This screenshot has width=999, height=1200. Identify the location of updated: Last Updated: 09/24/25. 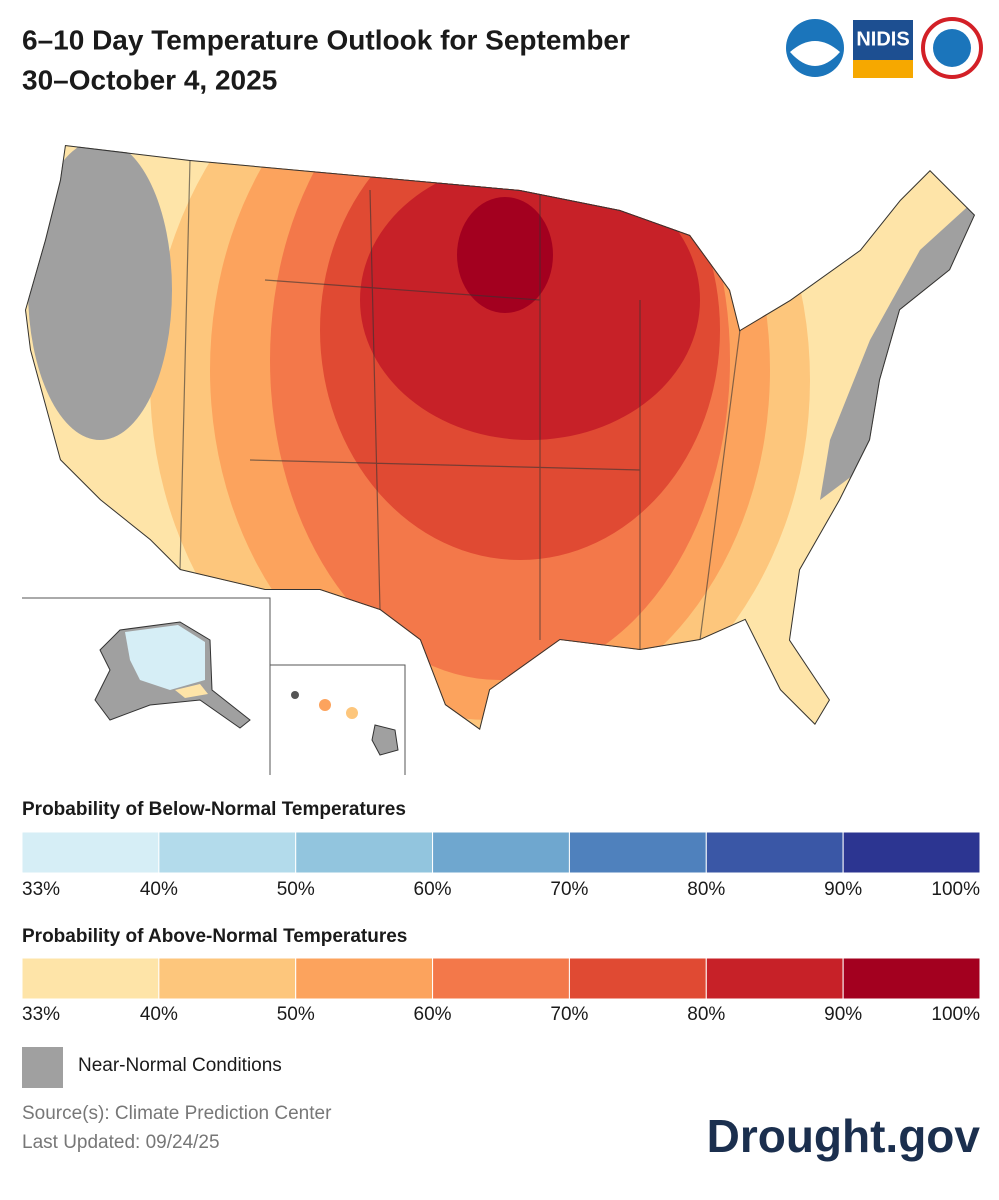
(121, 1142).